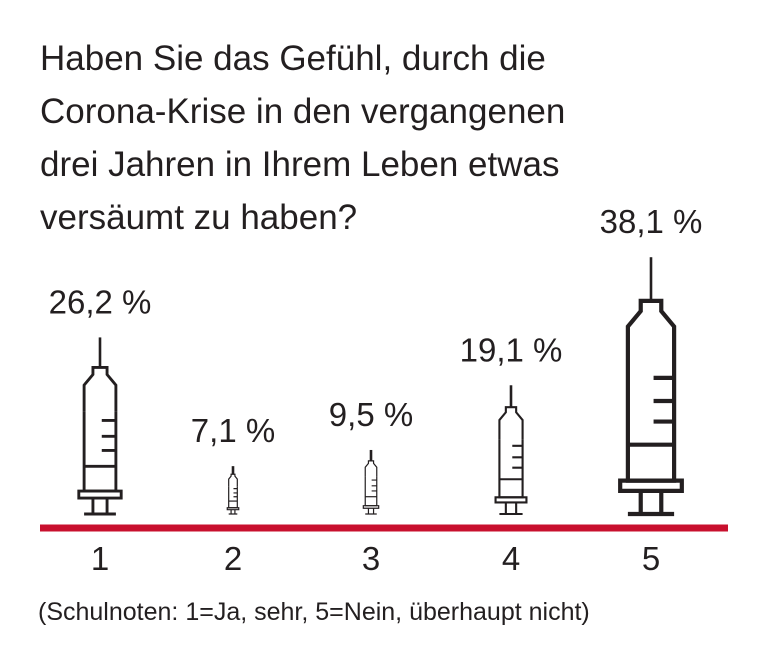  I want to click on chart-title-line: versäumt zu haben?, so click(199, 217).